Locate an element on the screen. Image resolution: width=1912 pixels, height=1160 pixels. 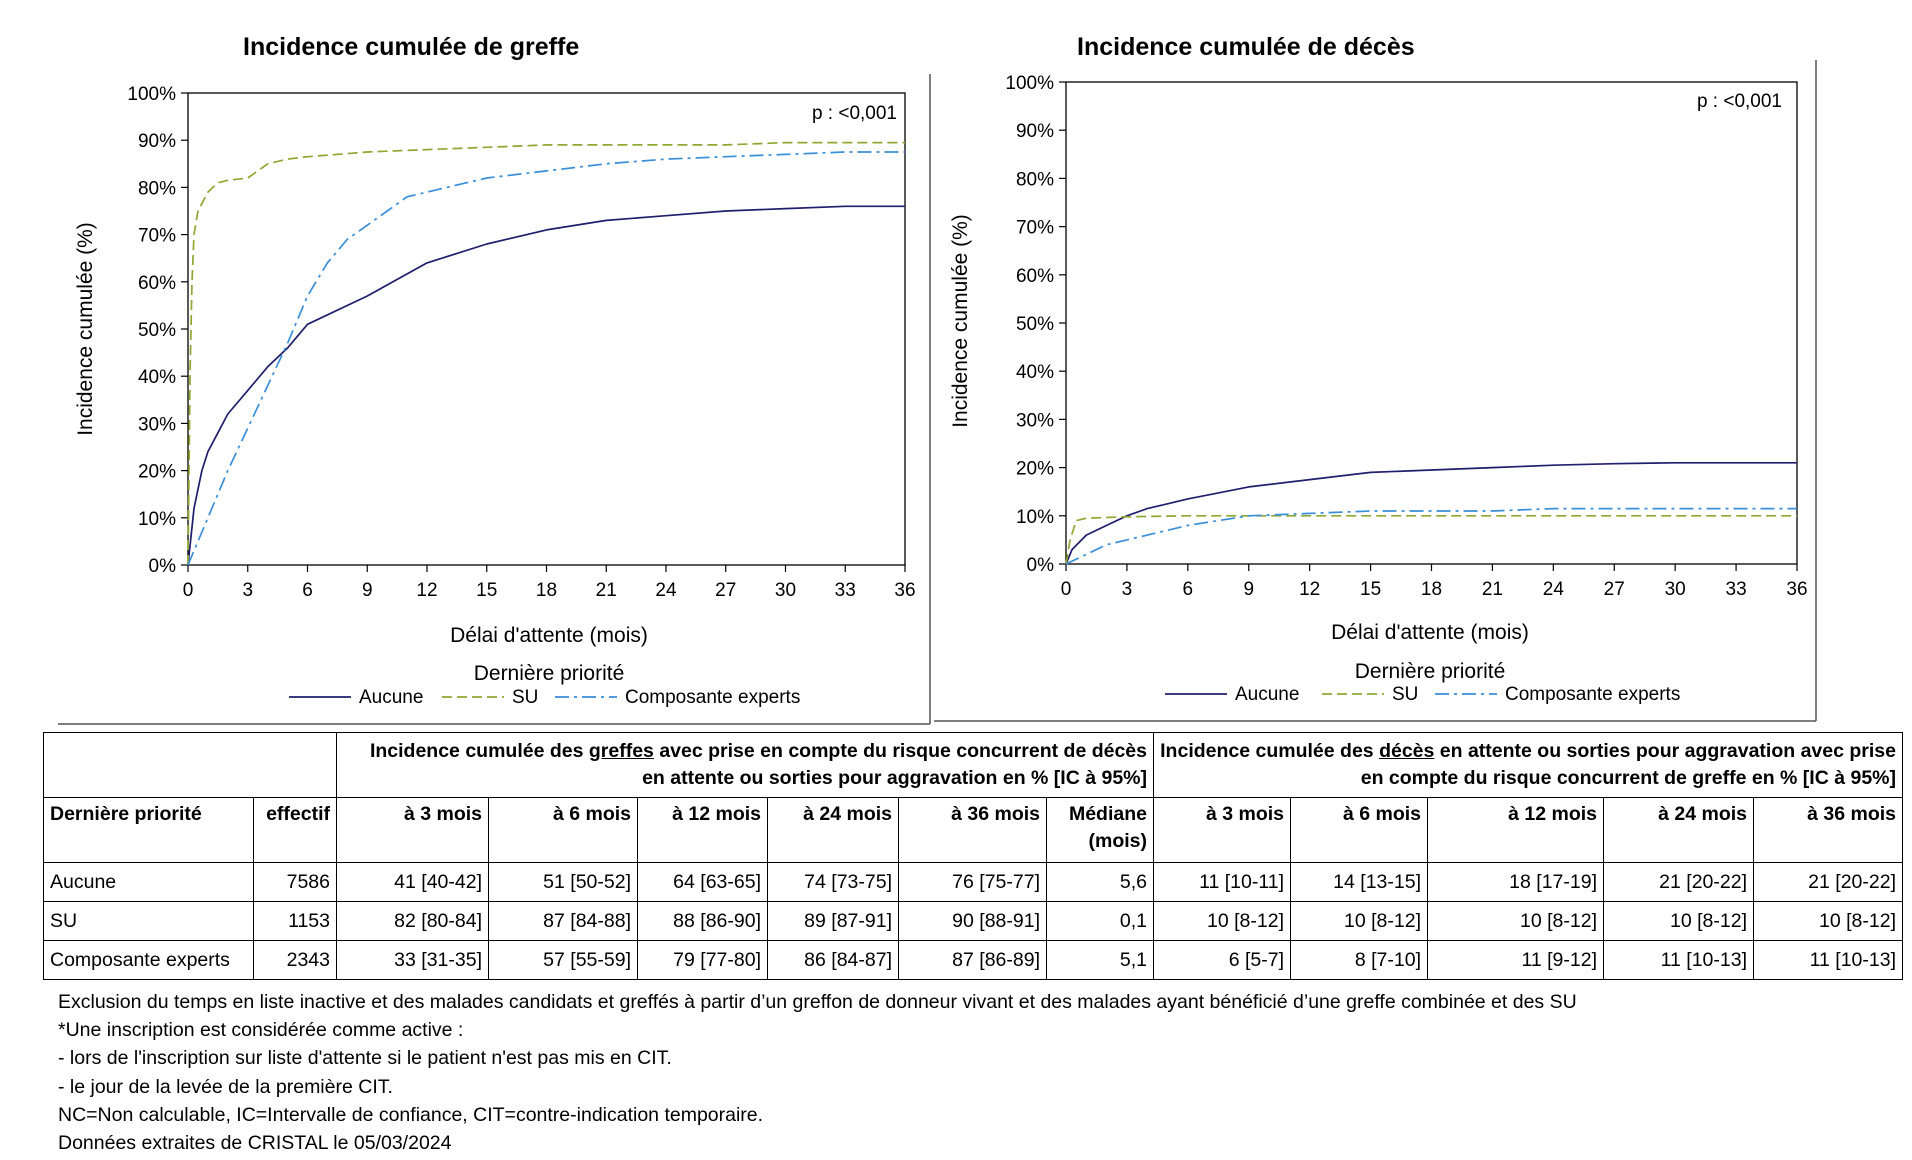
table-cell: 11 [9-12] is located at coordinates (1515, 960).